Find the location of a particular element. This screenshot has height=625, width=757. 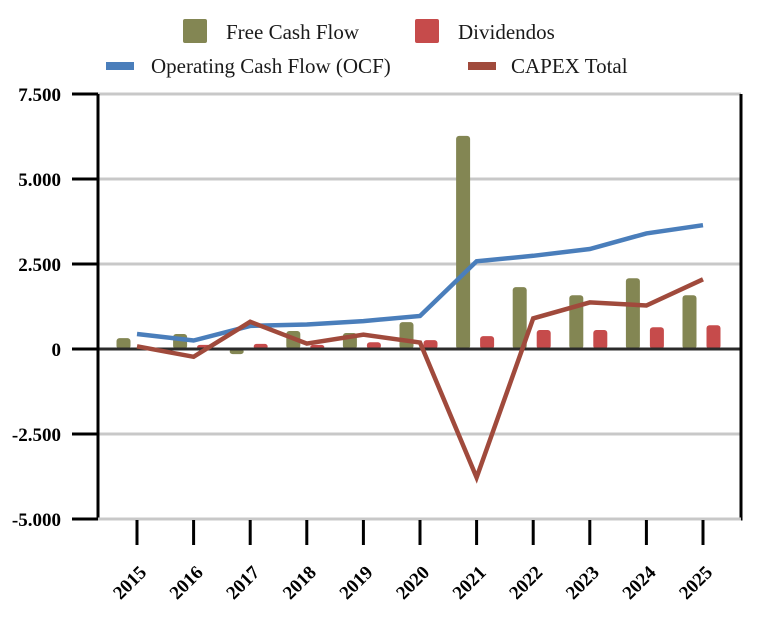

bar-free-cash-flow-2015 is located at coordinates (123, 343).